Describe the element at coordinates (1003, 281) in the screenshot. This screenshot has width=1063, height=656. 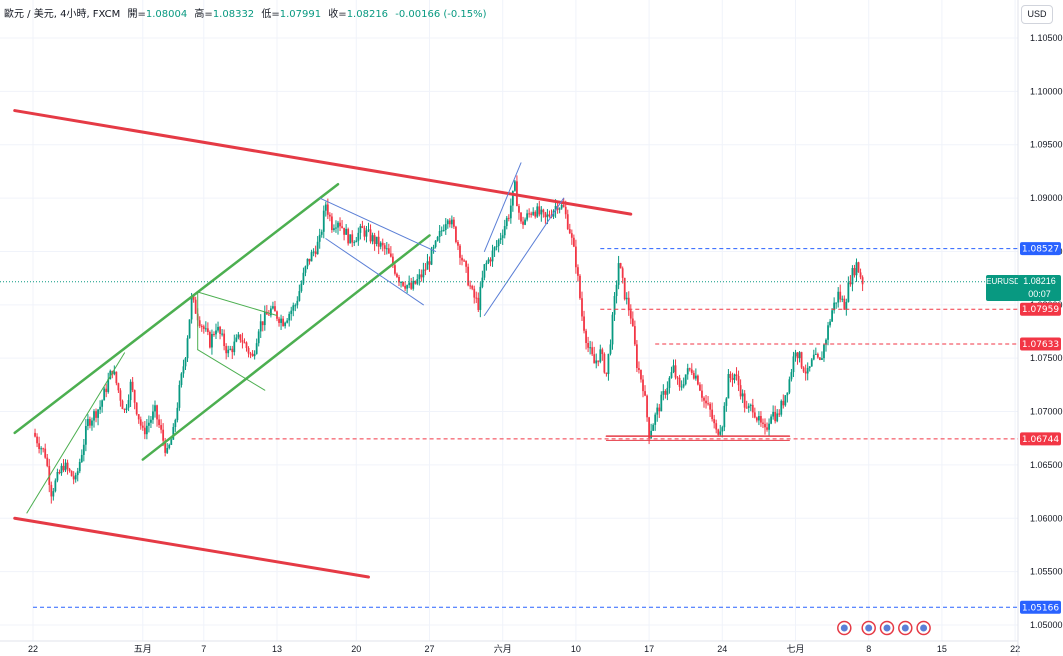
I see `symbol-label: EURUSD` at that location.